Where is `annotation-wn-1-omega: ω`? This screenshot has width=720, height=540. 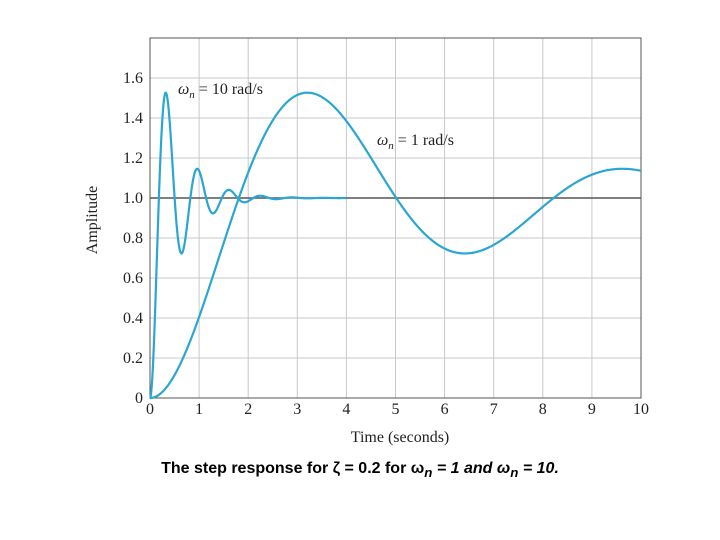
annotation-wn-1-omega: ω is located at coordinates (382, 140).